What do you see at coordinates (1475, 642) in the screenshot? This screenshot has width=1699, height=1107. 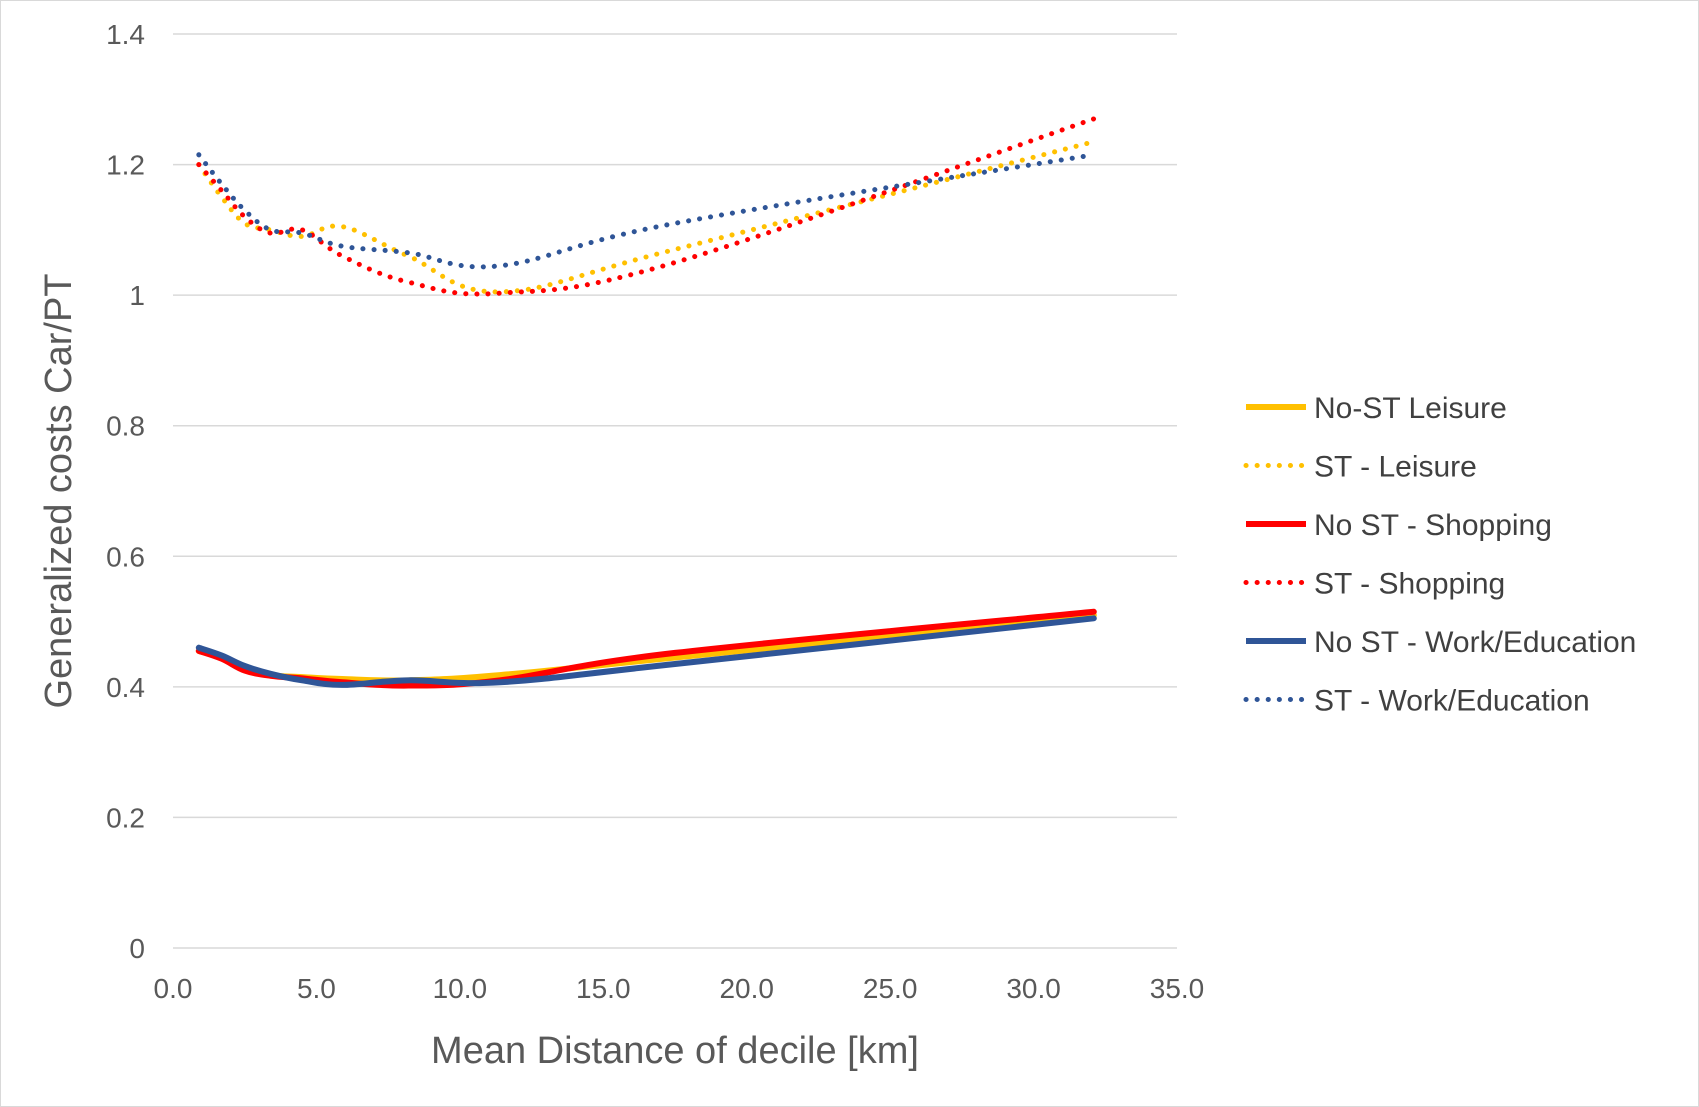 I see `legend-label: No ST - Work/Education` at bounding box center [1475, 642].